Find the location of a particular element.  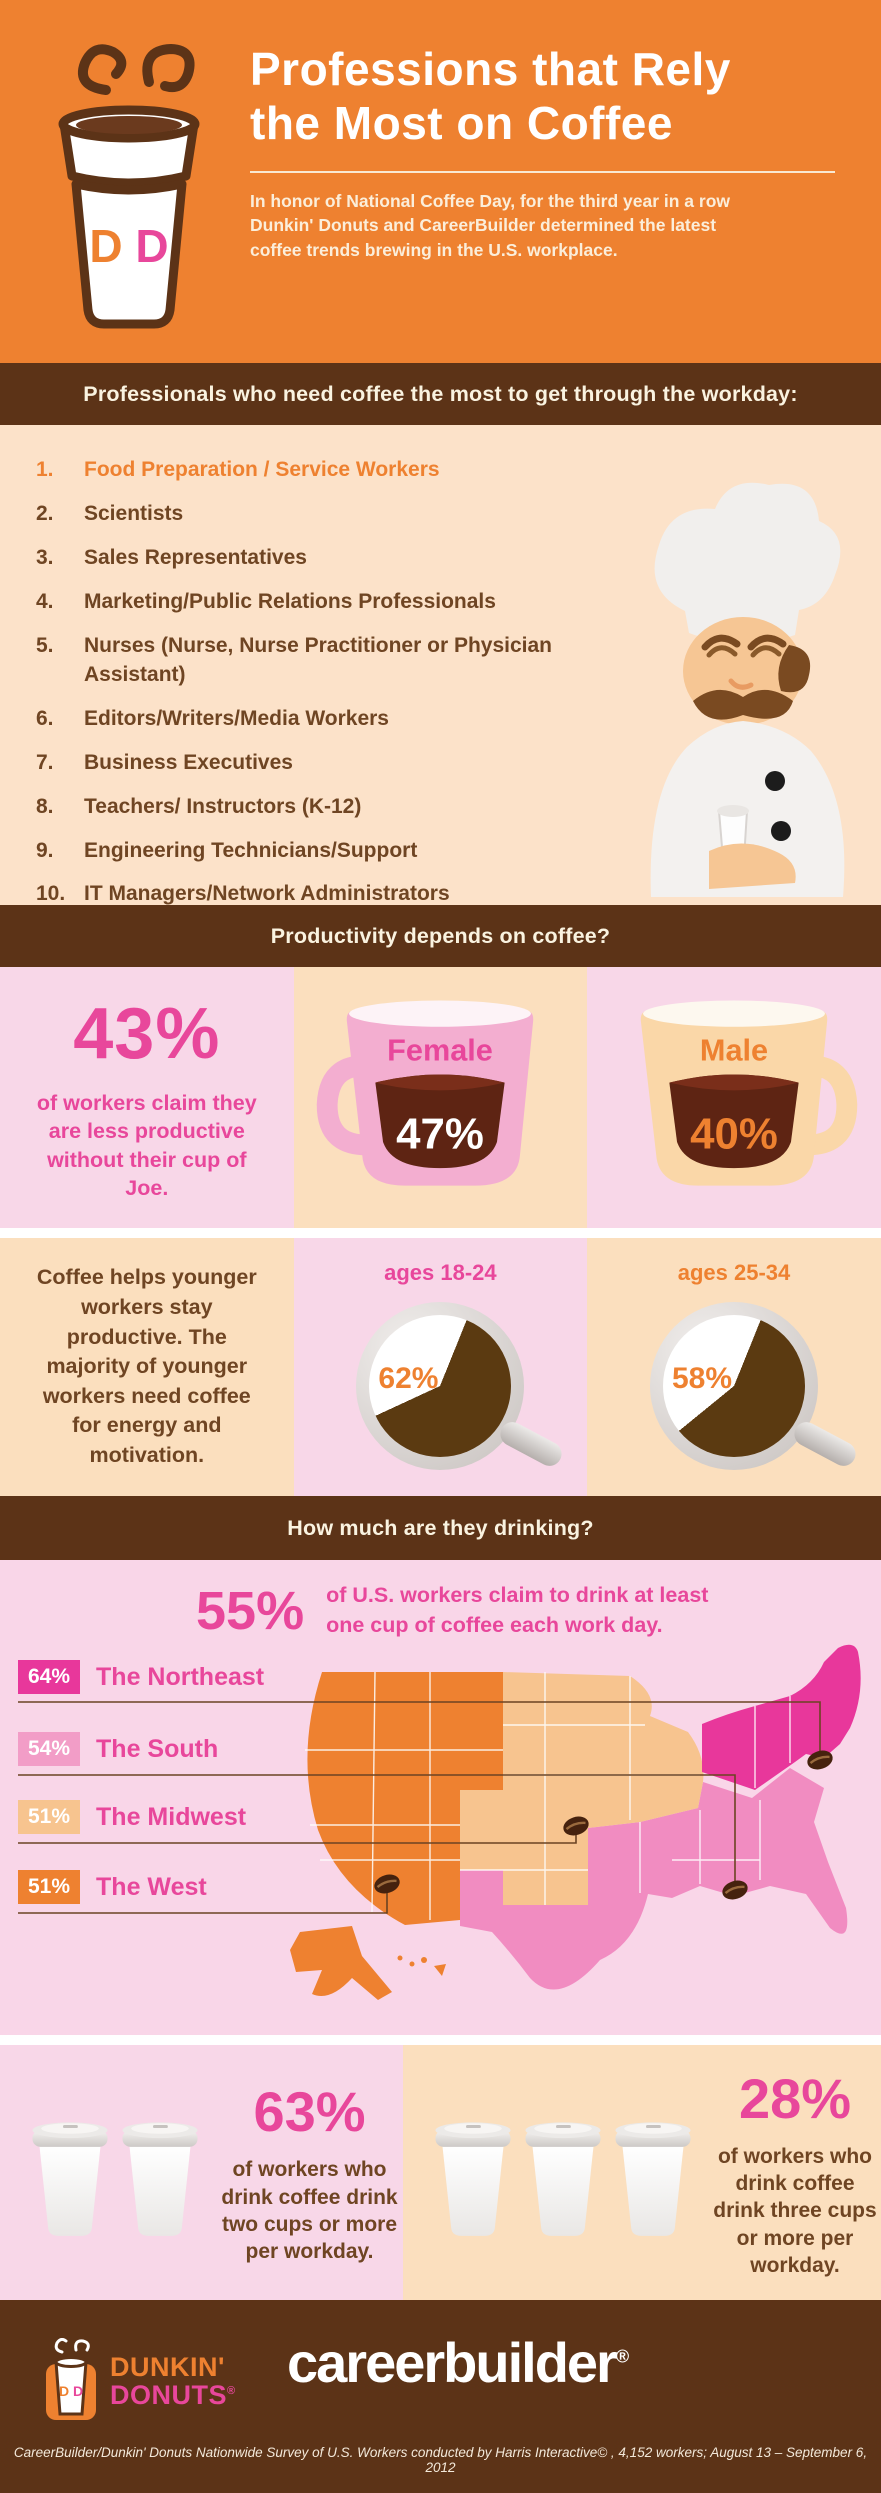

bean-markers is located at coordinates (603, 1825).